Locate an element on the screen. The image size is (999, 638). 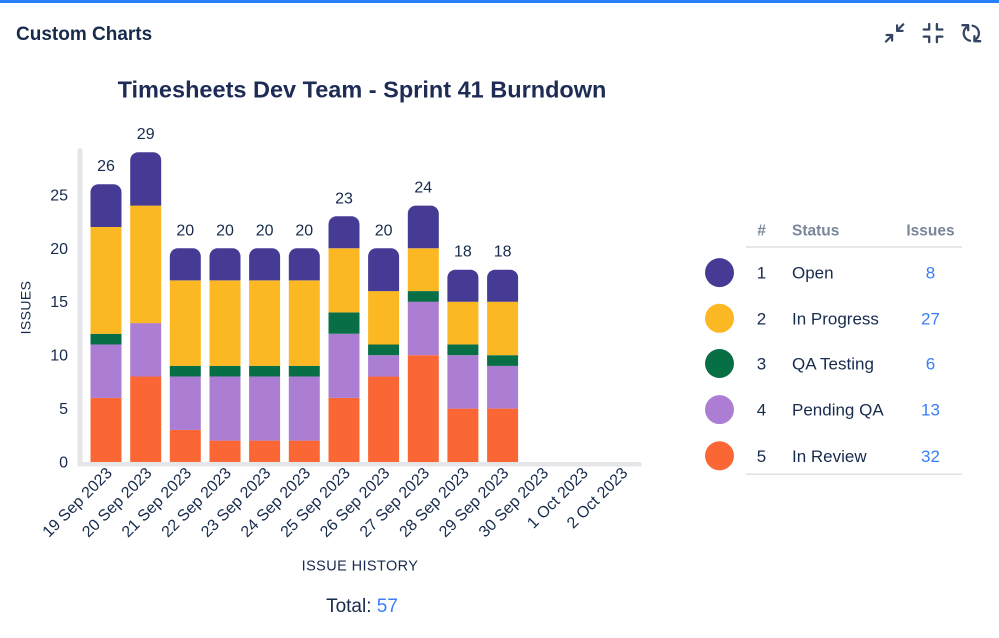
svg-text: 4 is located at coordinates (761, 410).